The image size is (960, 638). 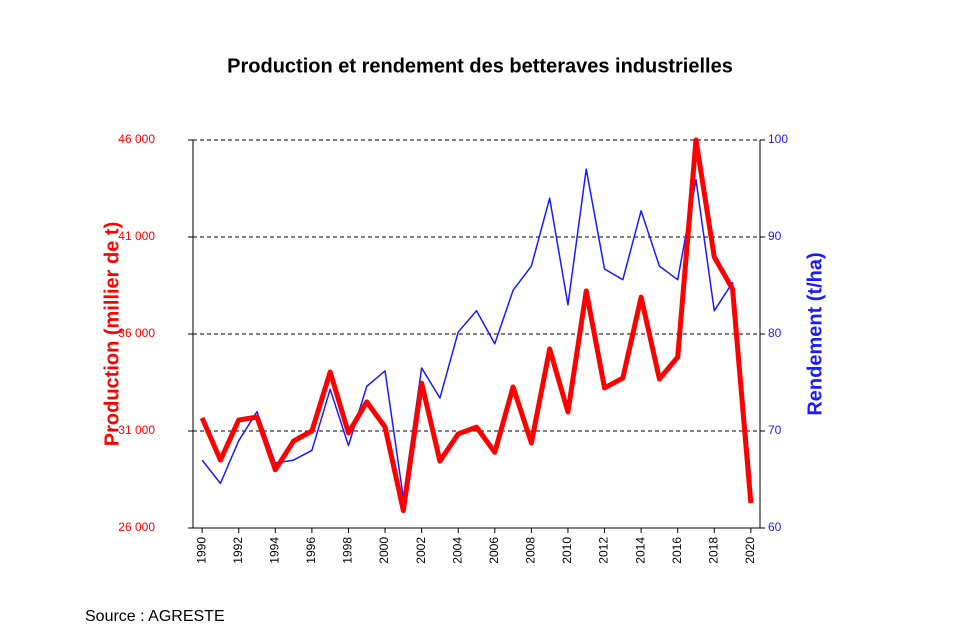 What do you see at coordinates (238, 550) in the screenshot?
I see `x-tick-label: 1992` at bounding box center [238, 550].